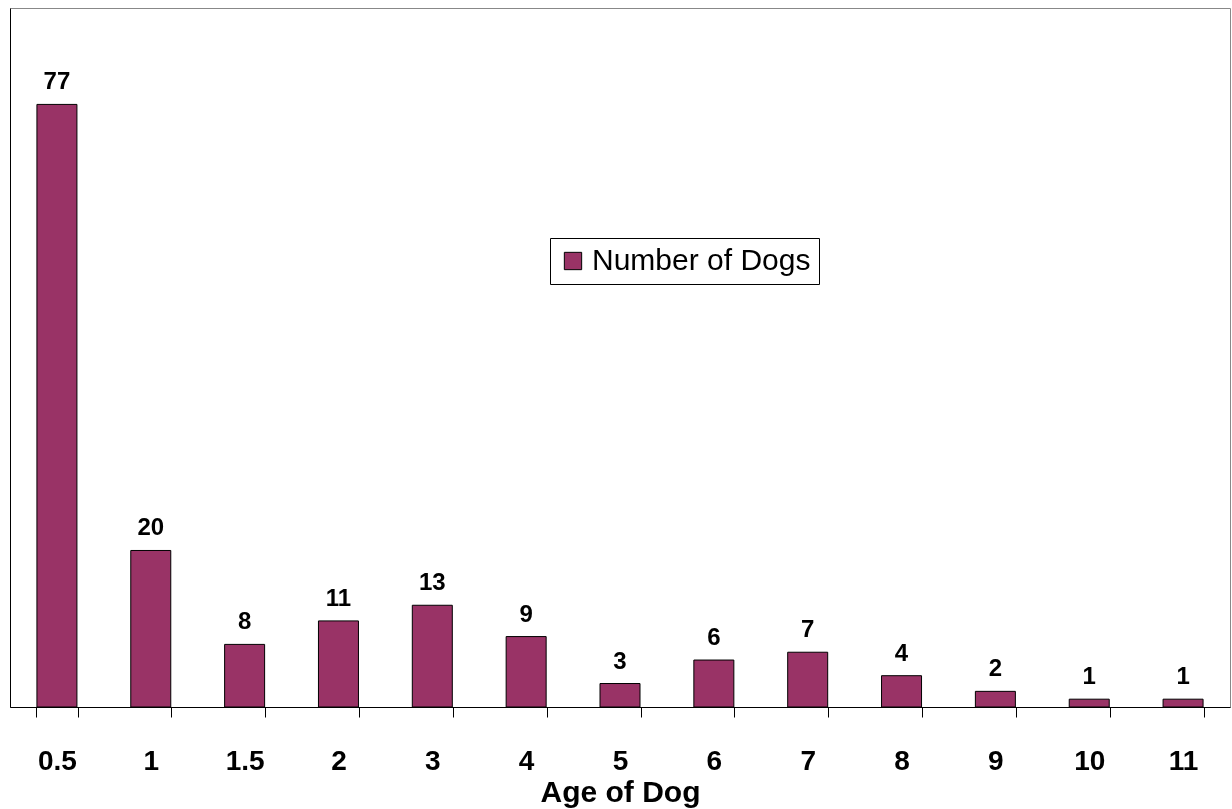  What do you see at coordinates (57, 81) in the screenshot?
I see `data-label: 77` at bounding box center [57, 81].